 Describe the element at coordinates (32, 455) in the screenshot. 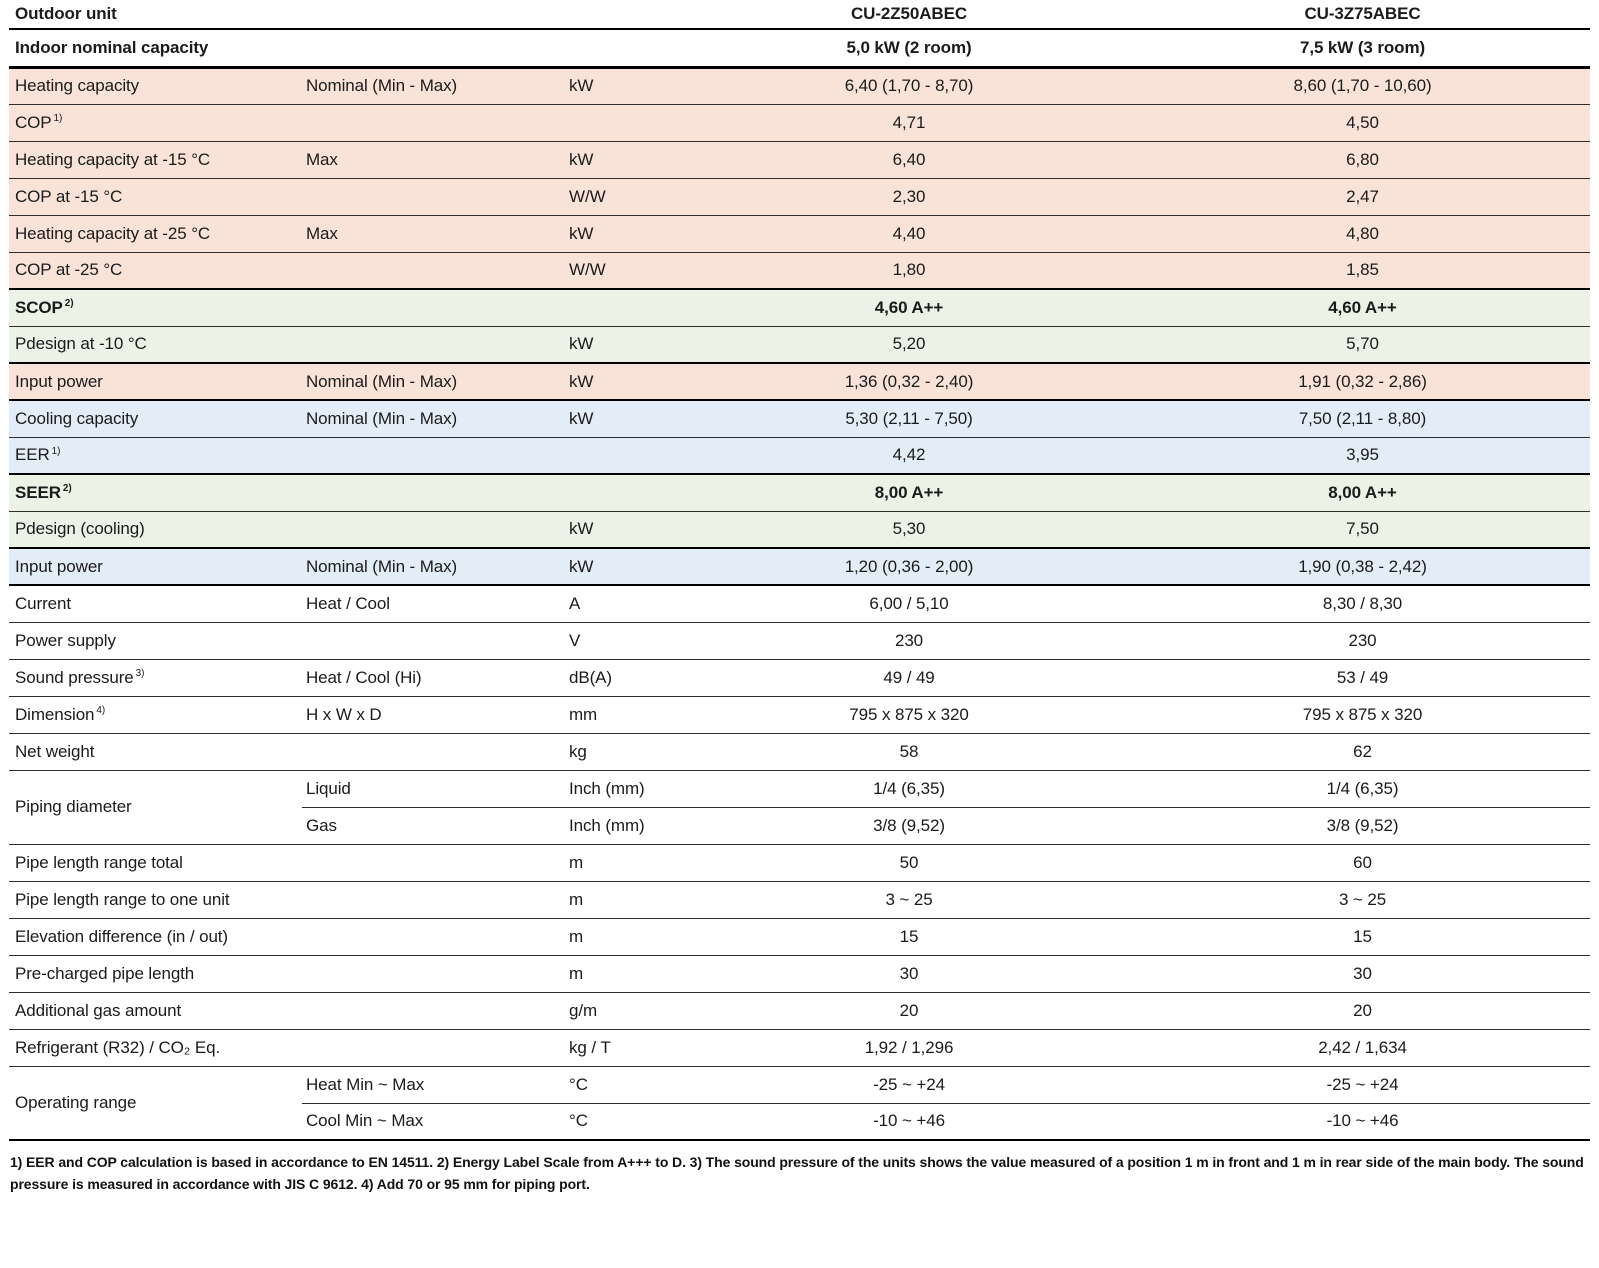

I see `row-label-text: EER` at that location.